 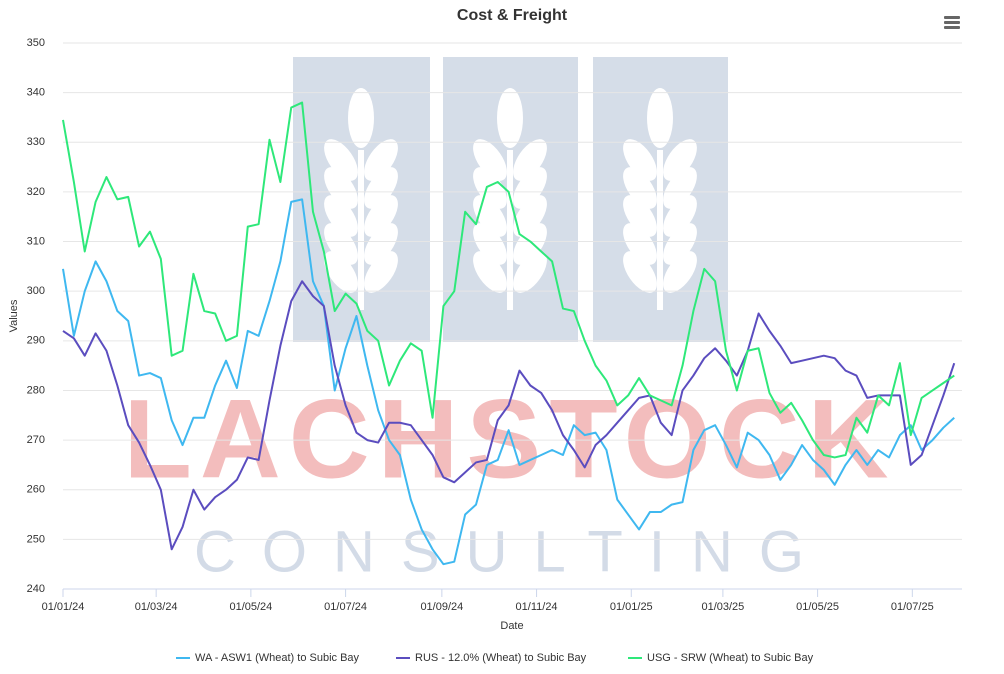 I want to click on y-tick-label: 300, so click(x=36, y=291).